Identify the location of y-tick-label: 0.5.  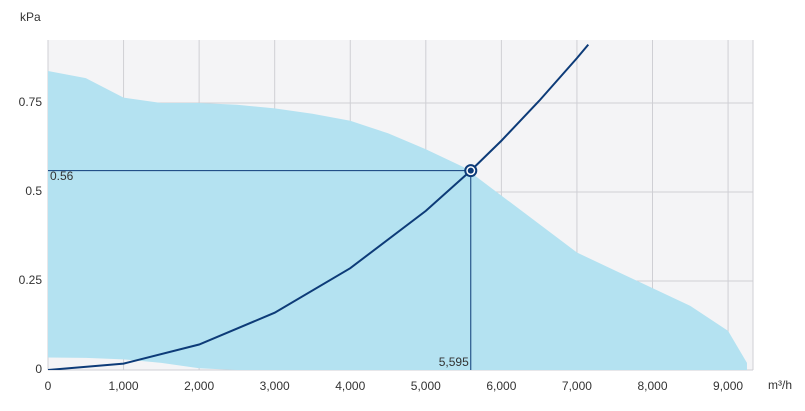
(33, 191).